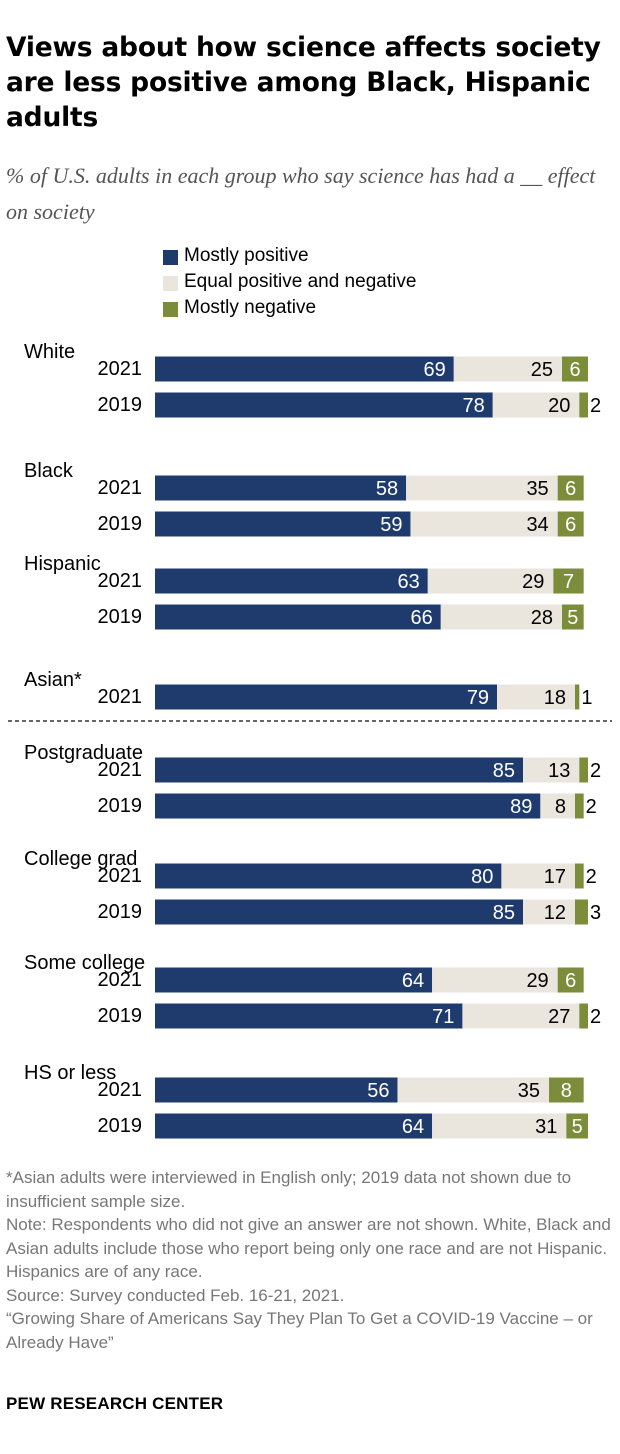  I want to click on label-positive-white-2019: 78, so click(473, 406).